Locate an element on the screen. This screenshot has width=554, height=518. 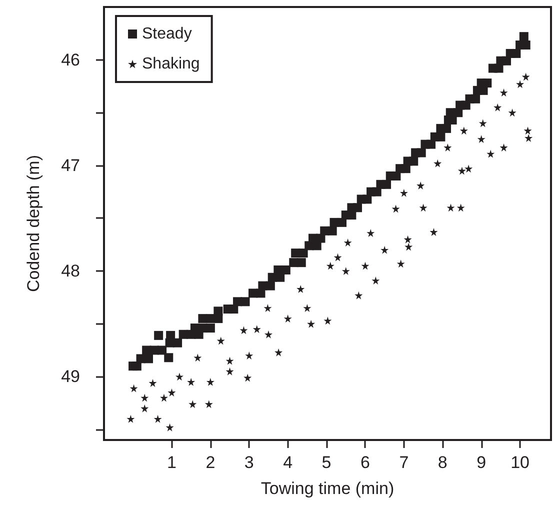
y-axis-title: Codend depth (m) is located at coordinates (33, 223).